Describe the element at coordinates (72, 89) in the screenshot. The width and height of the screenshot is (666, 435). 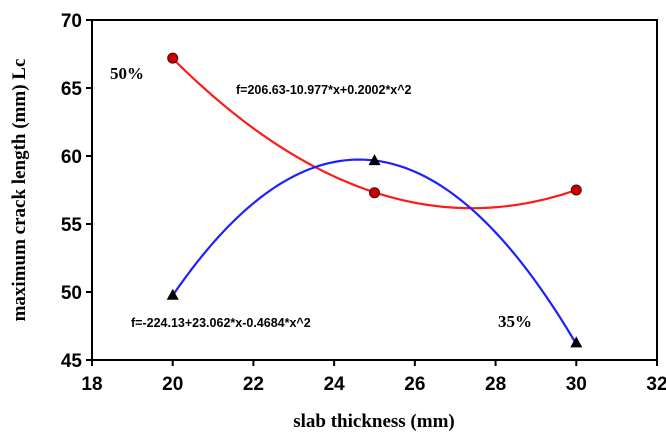
I see `y-tick-label: 65` at that location.